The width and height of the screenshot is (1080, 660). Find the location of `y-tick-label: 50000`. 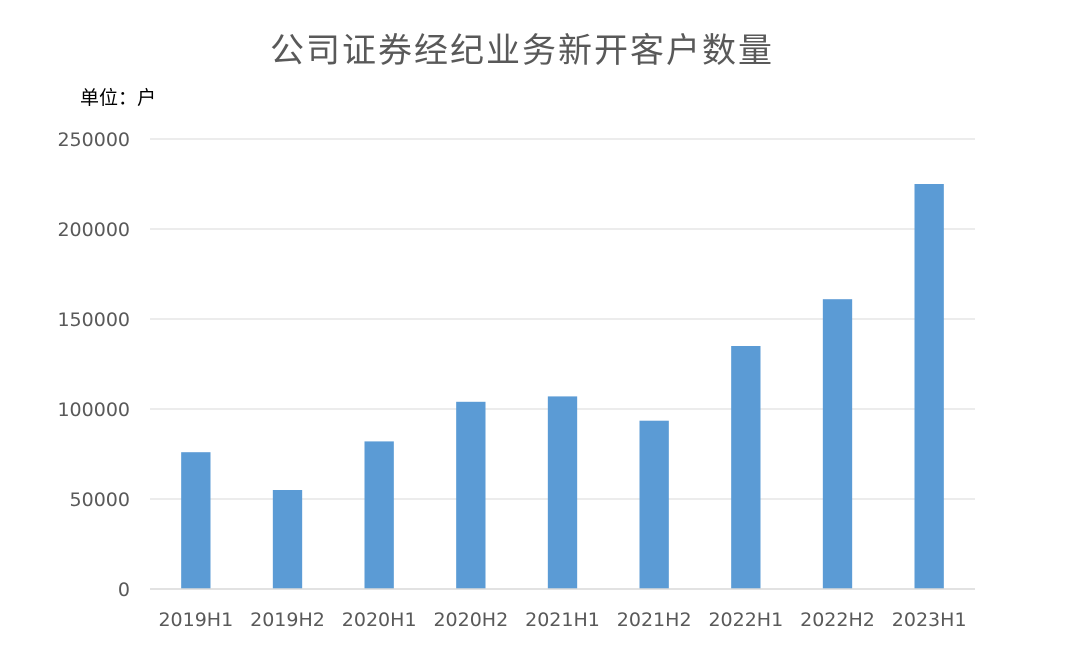

y-tick-label: 50000 is located at coordinates (100, 500).